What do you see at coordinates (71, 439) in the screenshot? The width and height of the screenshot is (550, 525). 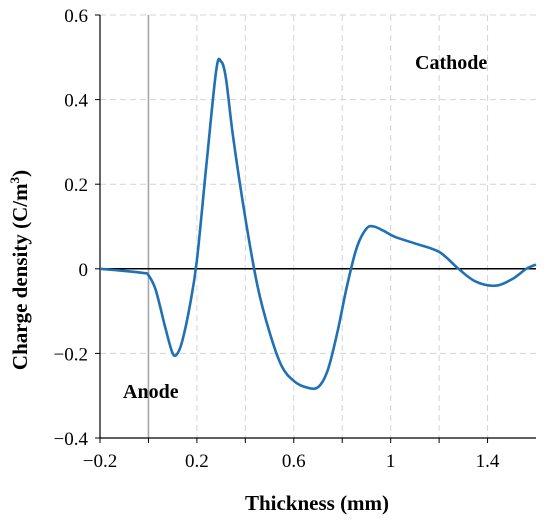 I see `y-tick-label: −0.4` at bounding box center [71, 439].